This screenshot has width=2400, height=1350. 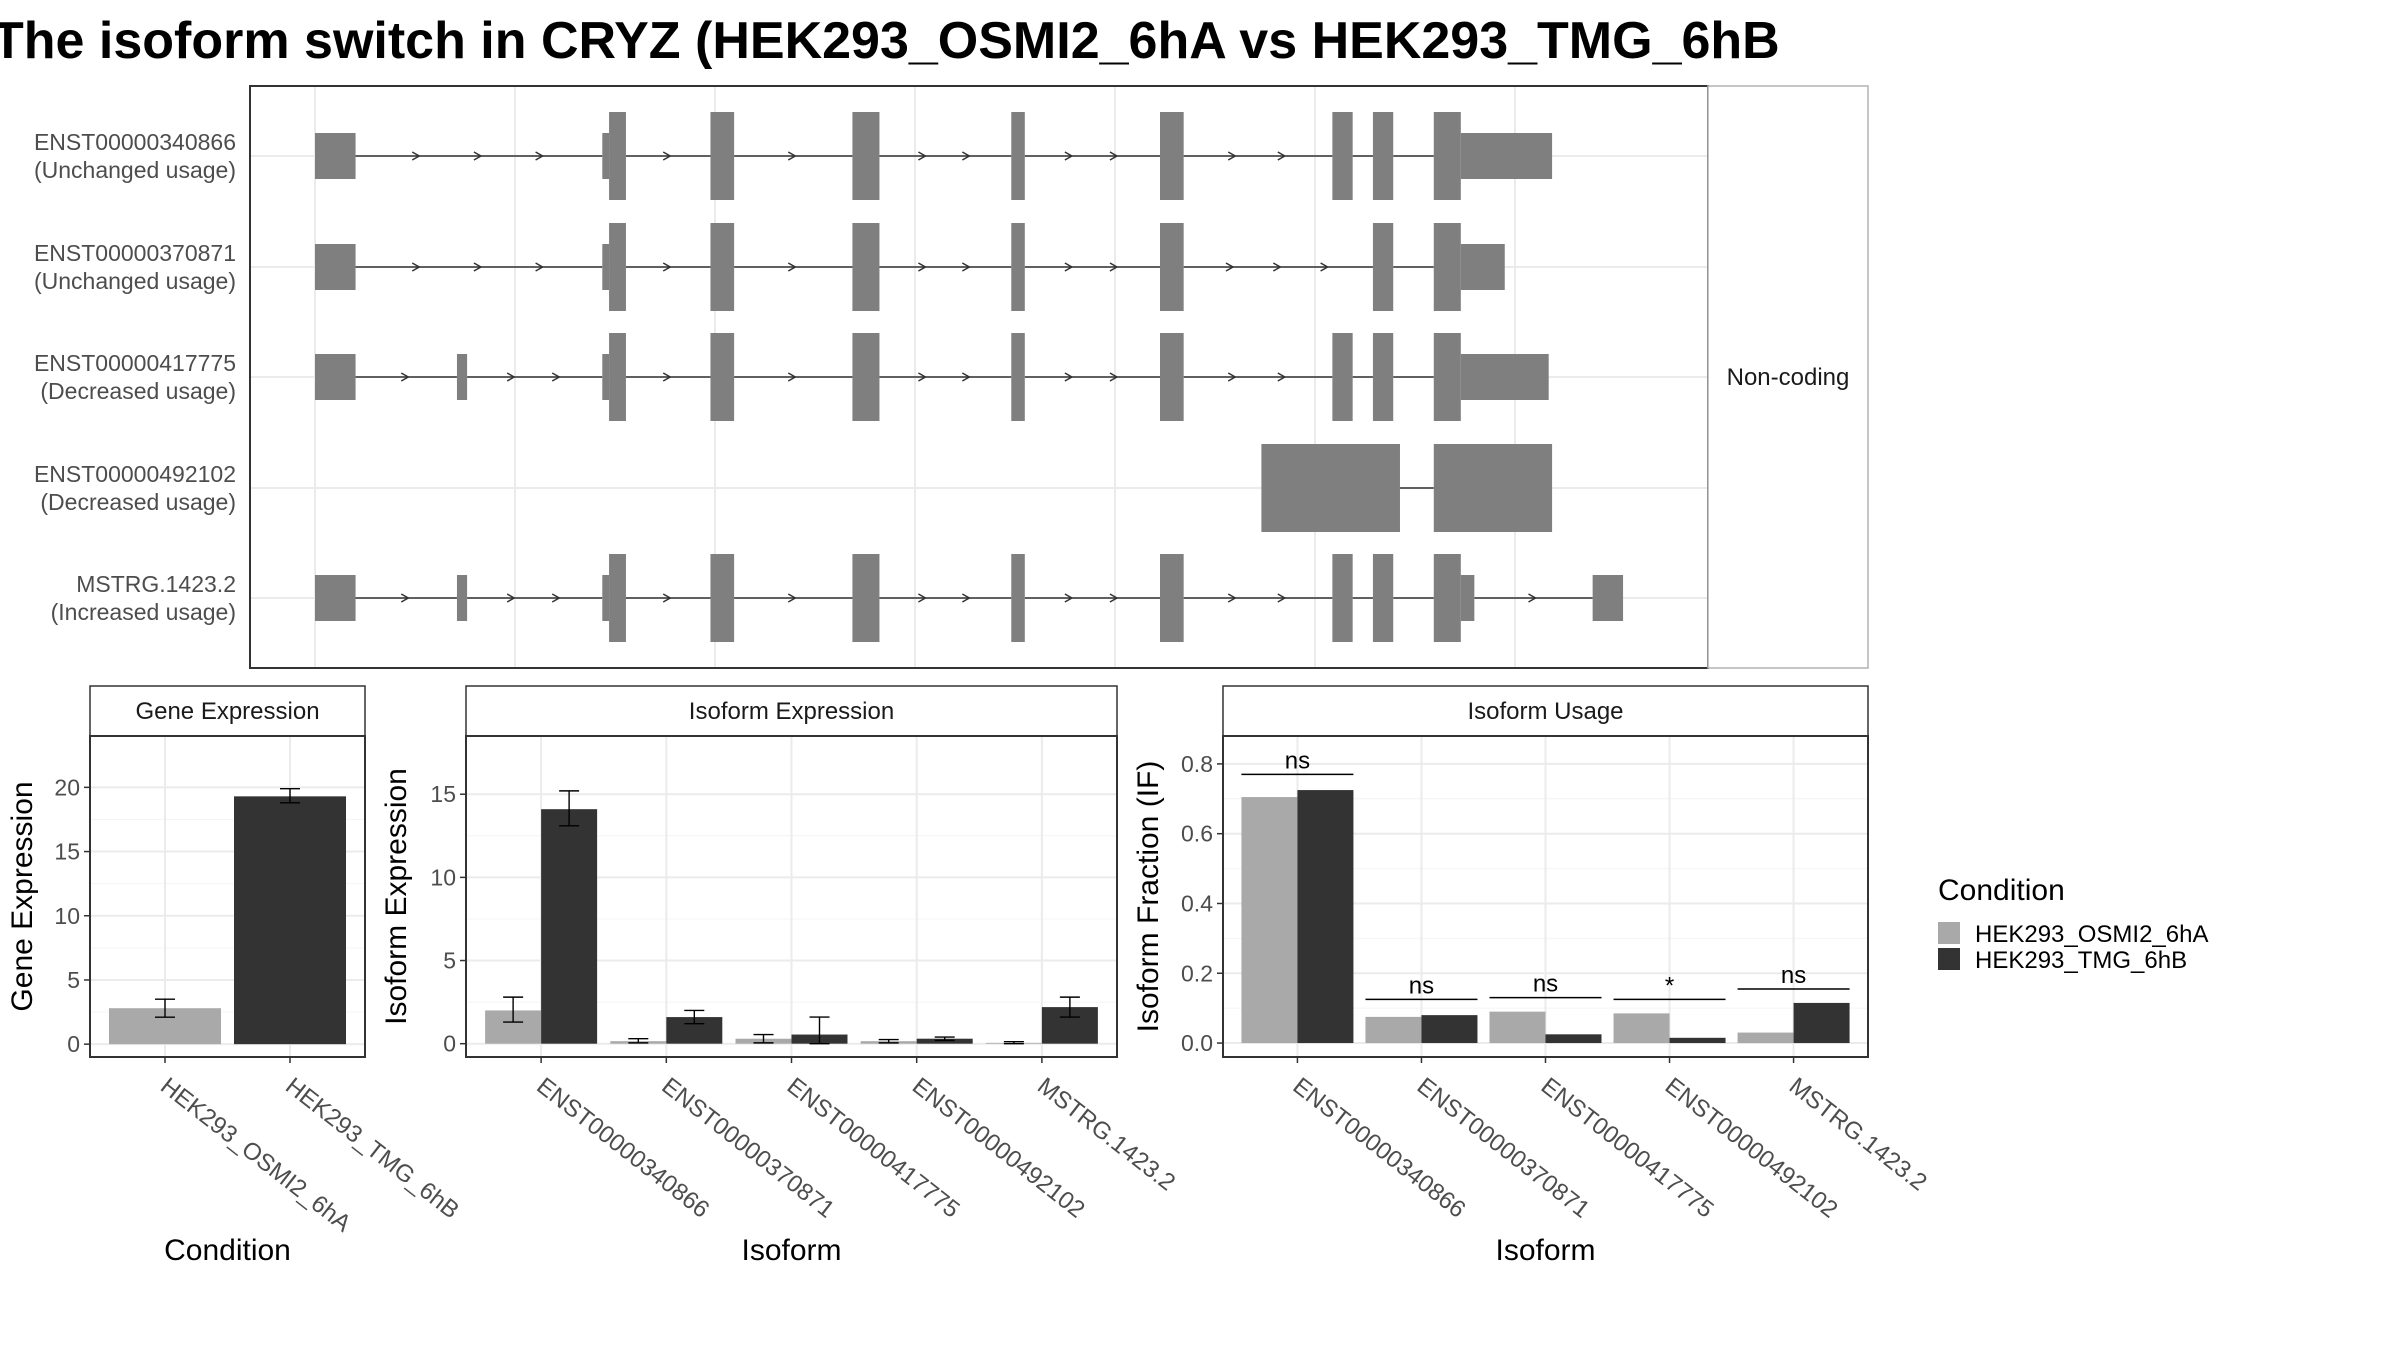 I want to click on x-axis-title: Condition, so click(x=227, y=1250).